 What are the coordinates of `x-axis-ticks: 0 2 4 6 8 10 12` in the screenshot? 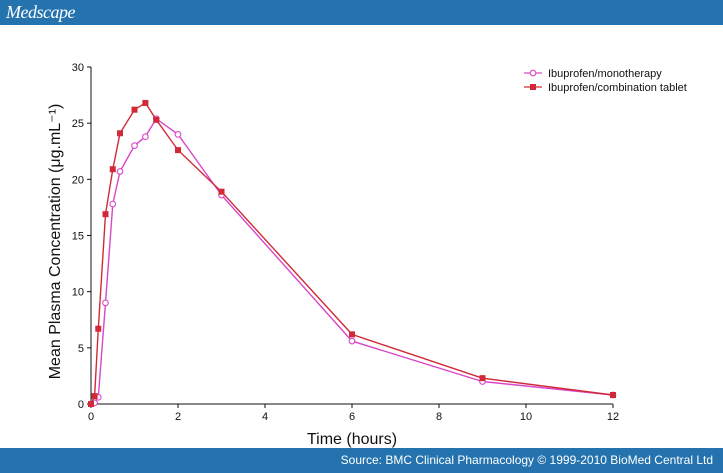 It's located at (353, 413).